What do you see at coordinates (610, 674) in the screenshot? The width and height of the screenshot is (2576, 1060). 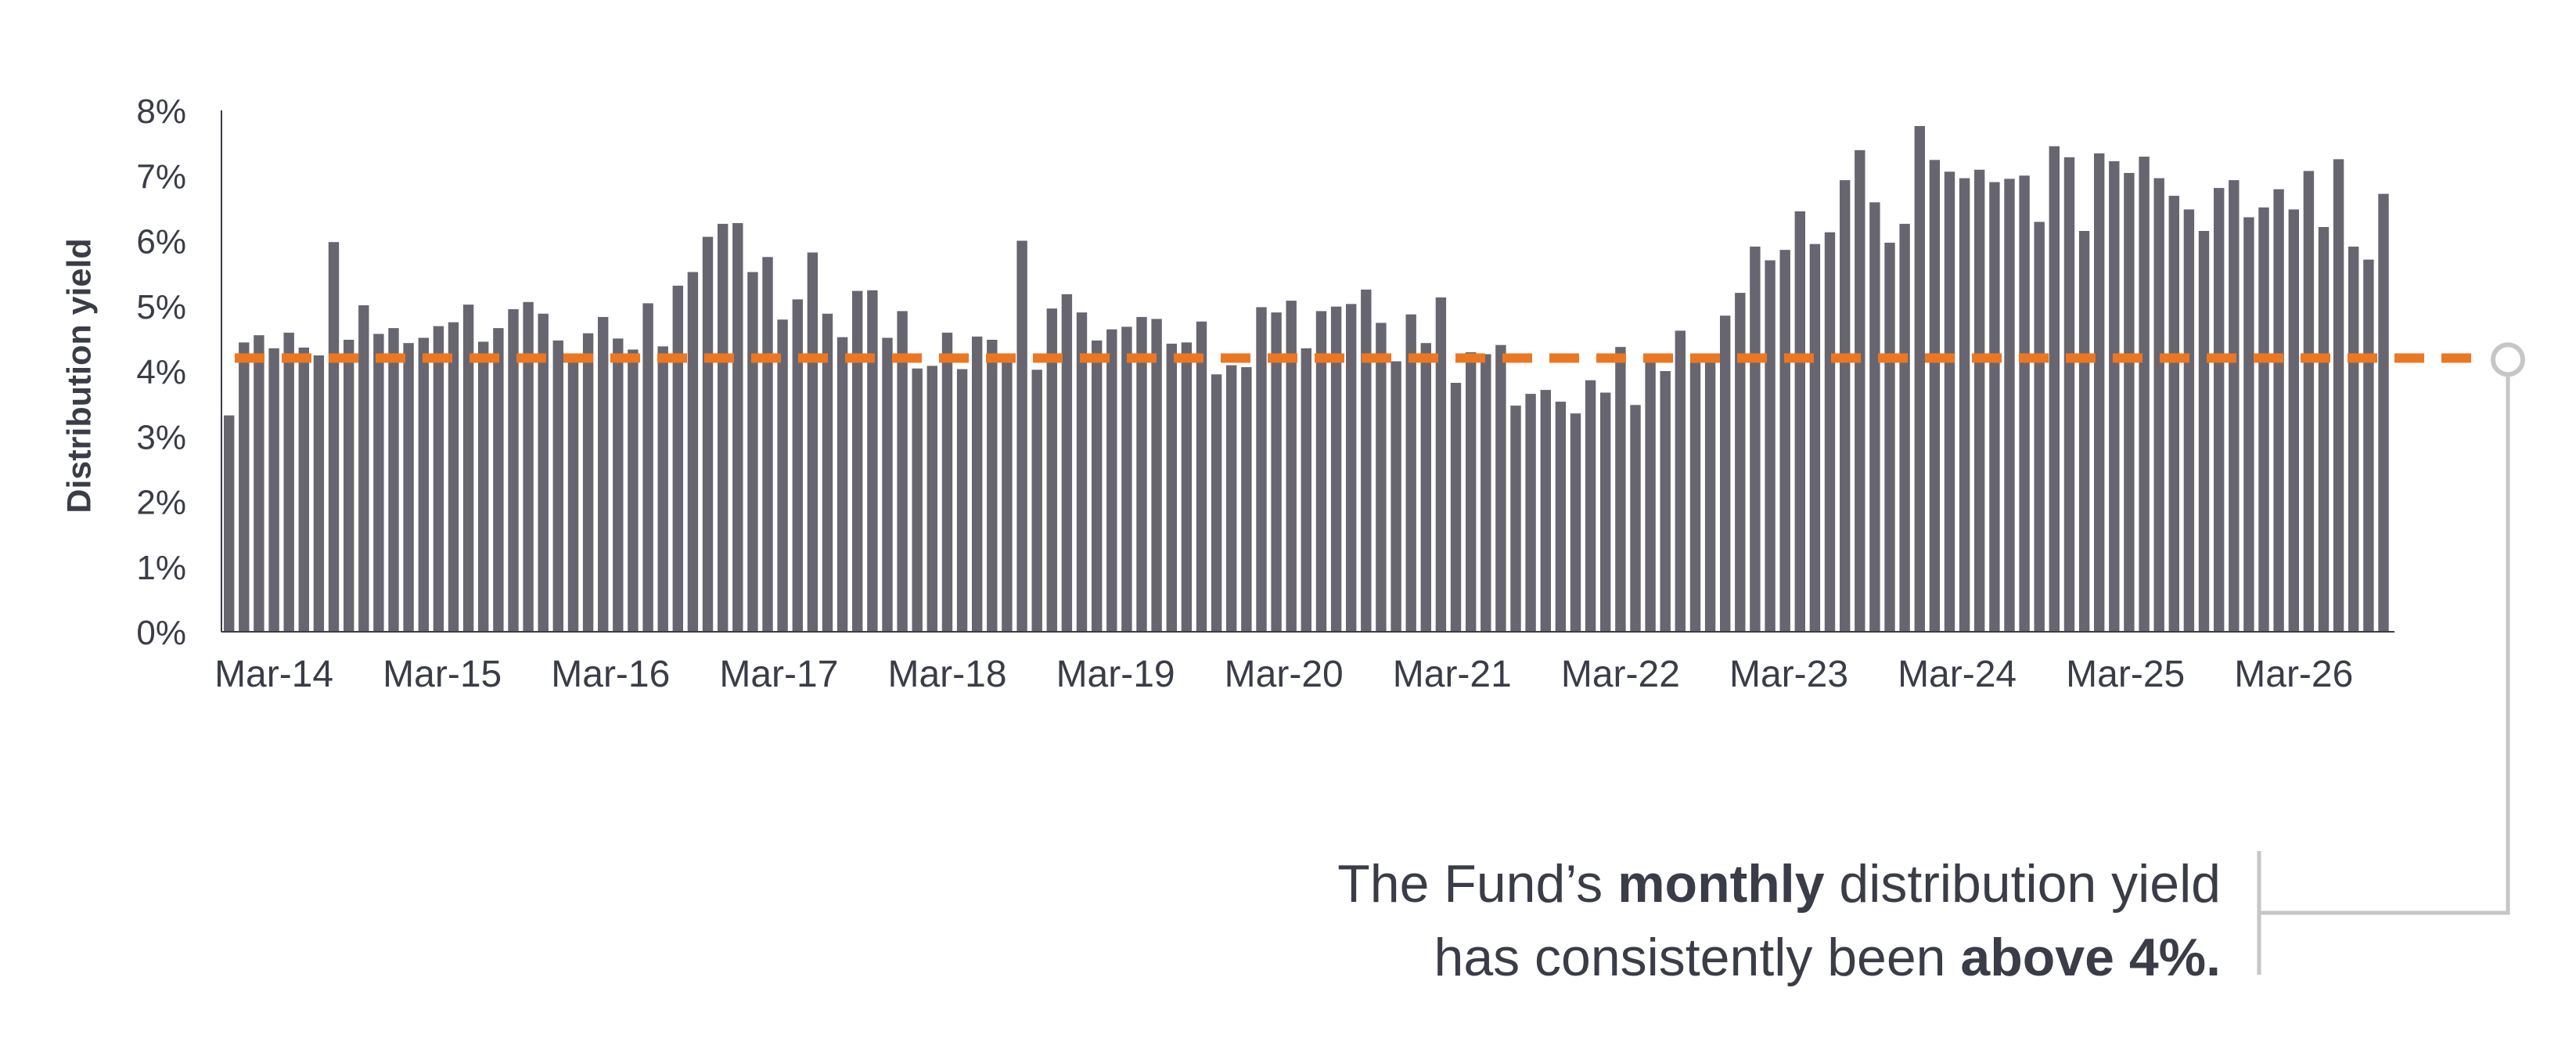 I see `x-tick-label: Mar-16` at bounding box center [610, 674].